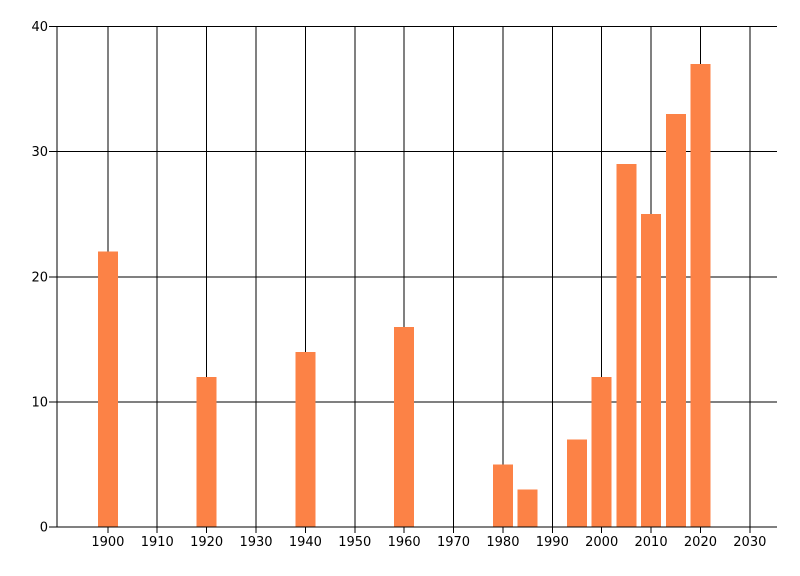 The image size is (800, 576). What do you see at coordinates (675, 321) in the screenshot?
I see `bar-2015` at bounding box center [675, 321].